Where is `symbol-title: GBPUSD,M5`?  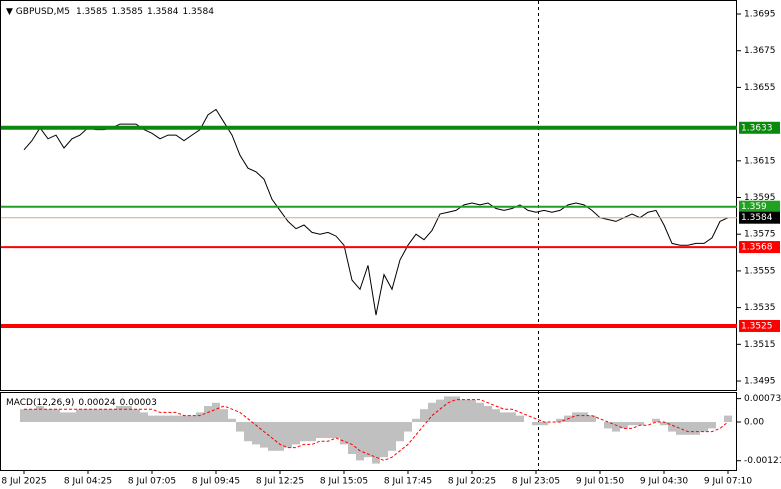
symbol-title: GBPUSD,M5 is located at coordinates (43, 12).